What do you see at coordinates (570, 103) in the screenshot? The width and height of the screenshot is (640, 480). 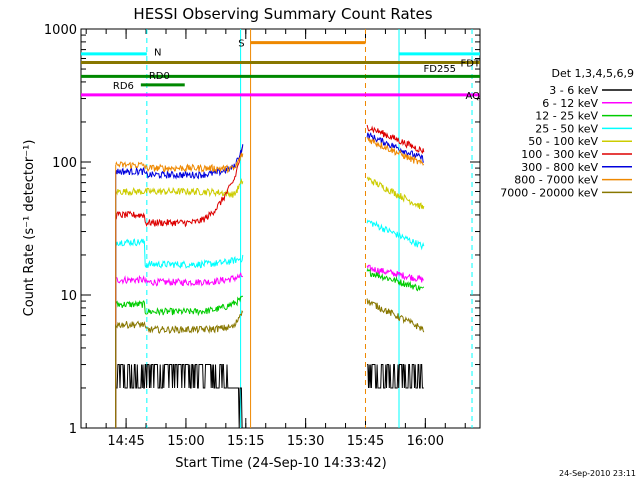 I see `legend-label: 6 - 12 keV` at bounding box center [570, 103].